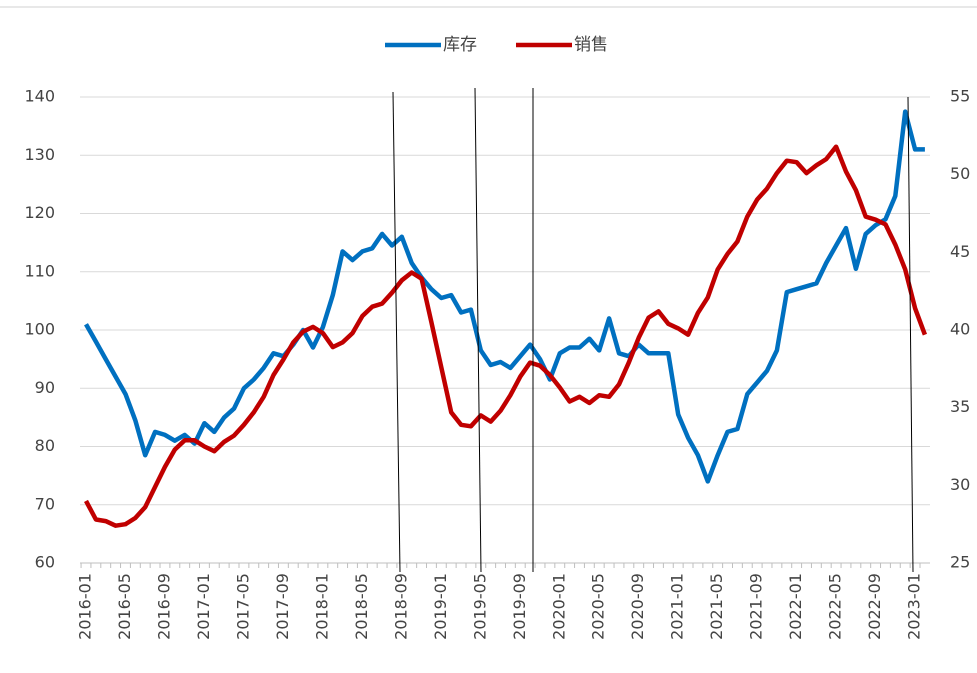 The image size is (977, 673). Describe the element at coordinates (45, 562) in the screenshot. I see `y-tick-label: 60` at that location.